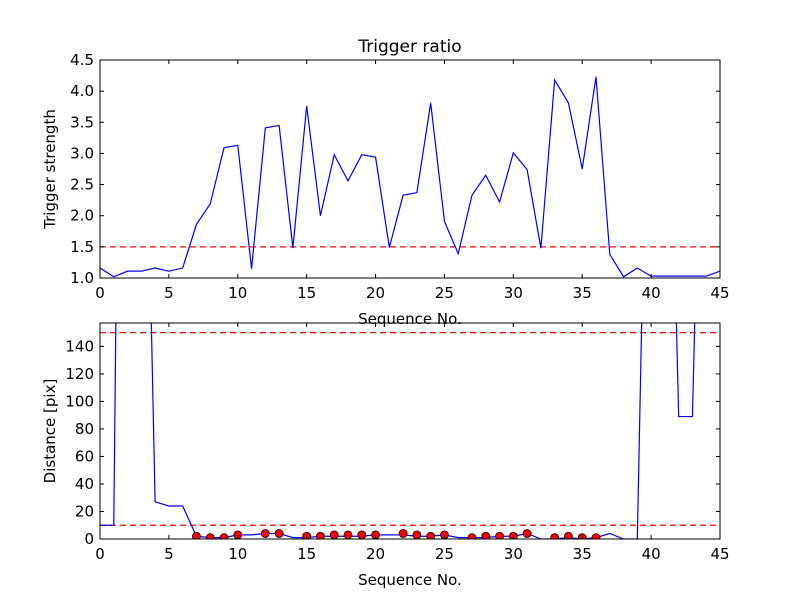 The height and width of the screenshot is (600, 800). What do you see at coordinates (82, 278) in the screenshot?
I see `y-tick-label: 1.0` at bounding box center [82, 278].